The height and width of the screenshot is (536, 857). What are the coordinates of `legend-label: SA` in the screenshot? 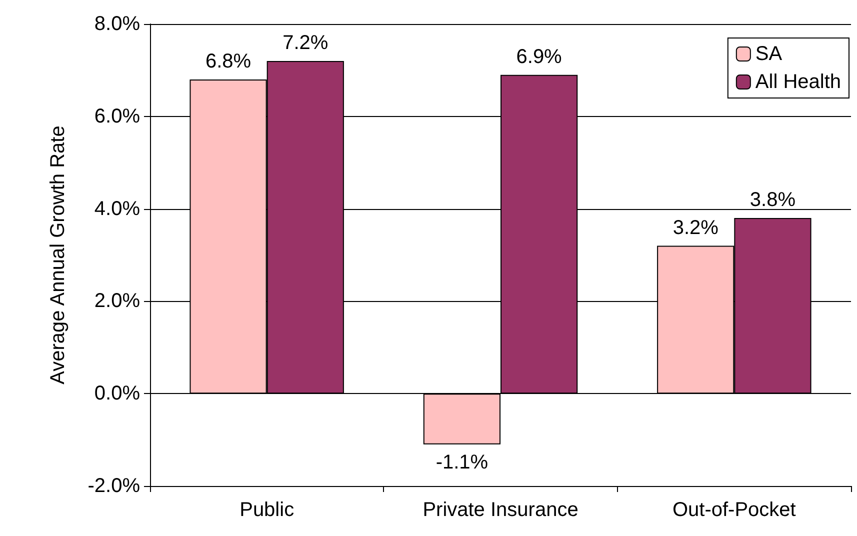 It's located at (769, 54).